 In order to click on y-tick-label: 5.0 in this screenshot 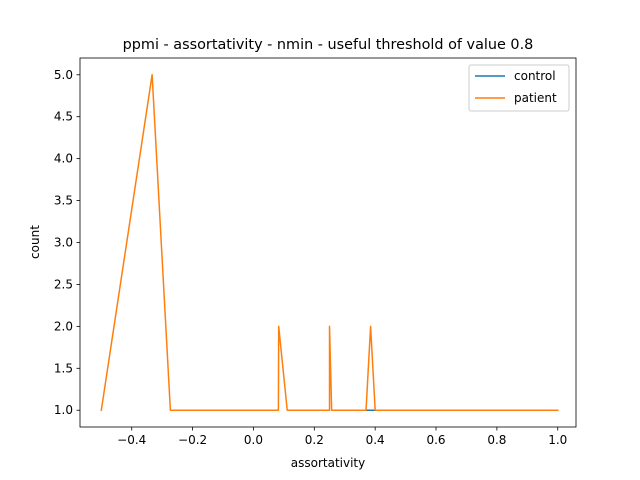, I will do `click(63, 75)`.